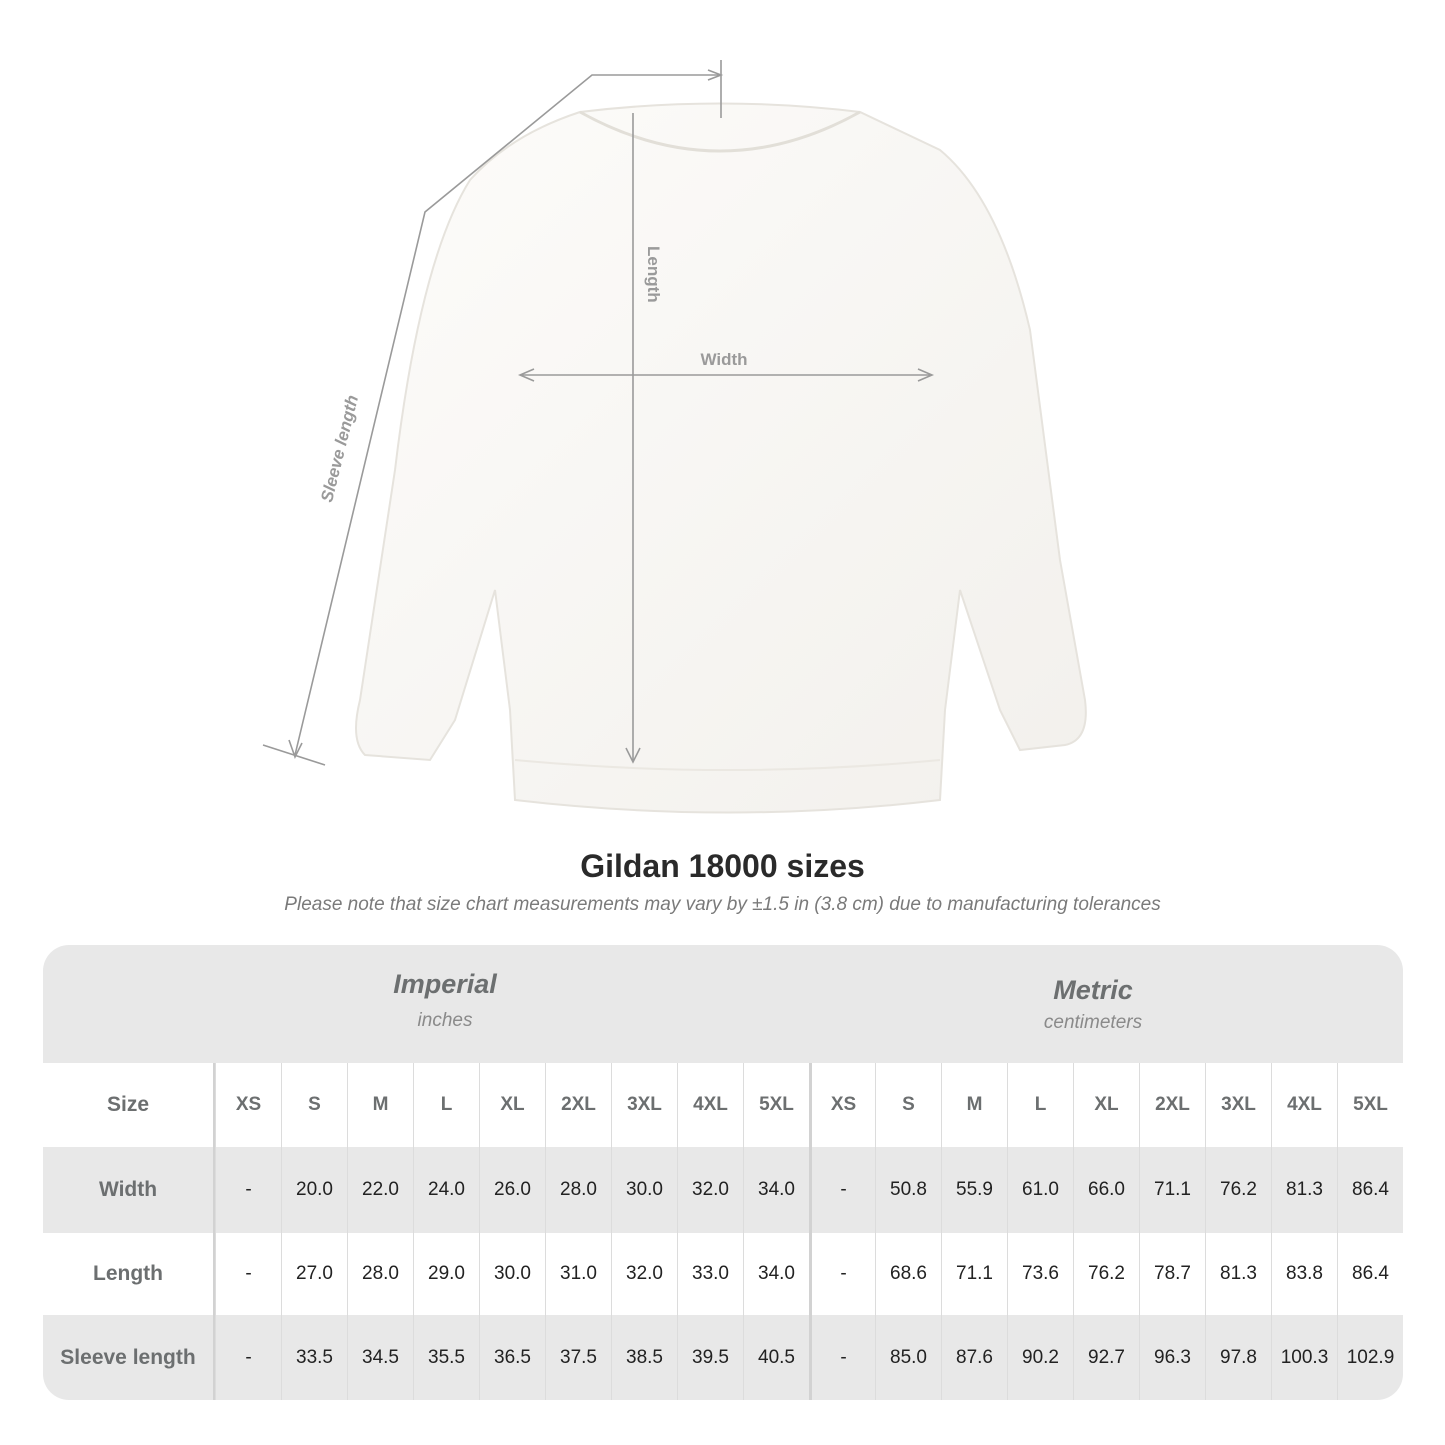  What do you see at coordinates (129, 1357) in the screenshot?
I see `row-label: Sleeve length` at bounding box center [129, 1357].